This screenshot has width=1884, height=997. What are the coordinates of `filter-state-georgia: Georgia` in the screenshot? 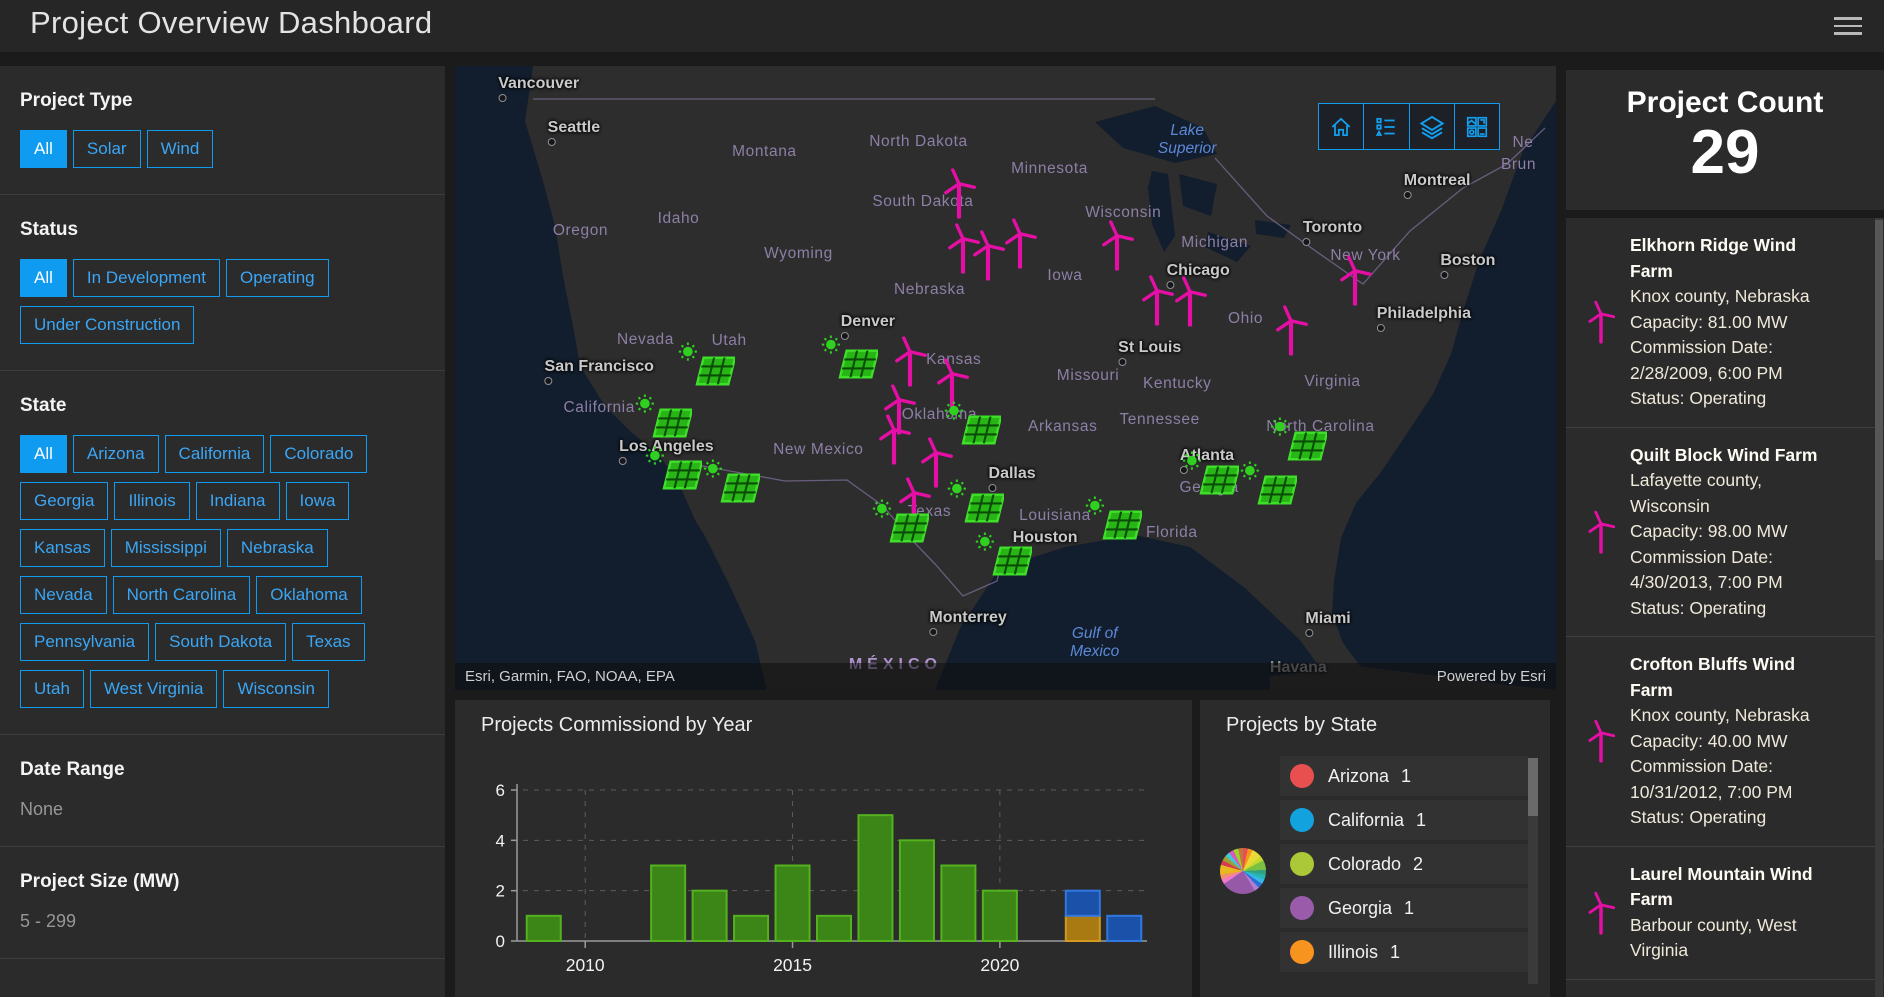 It's located at (64, 501).